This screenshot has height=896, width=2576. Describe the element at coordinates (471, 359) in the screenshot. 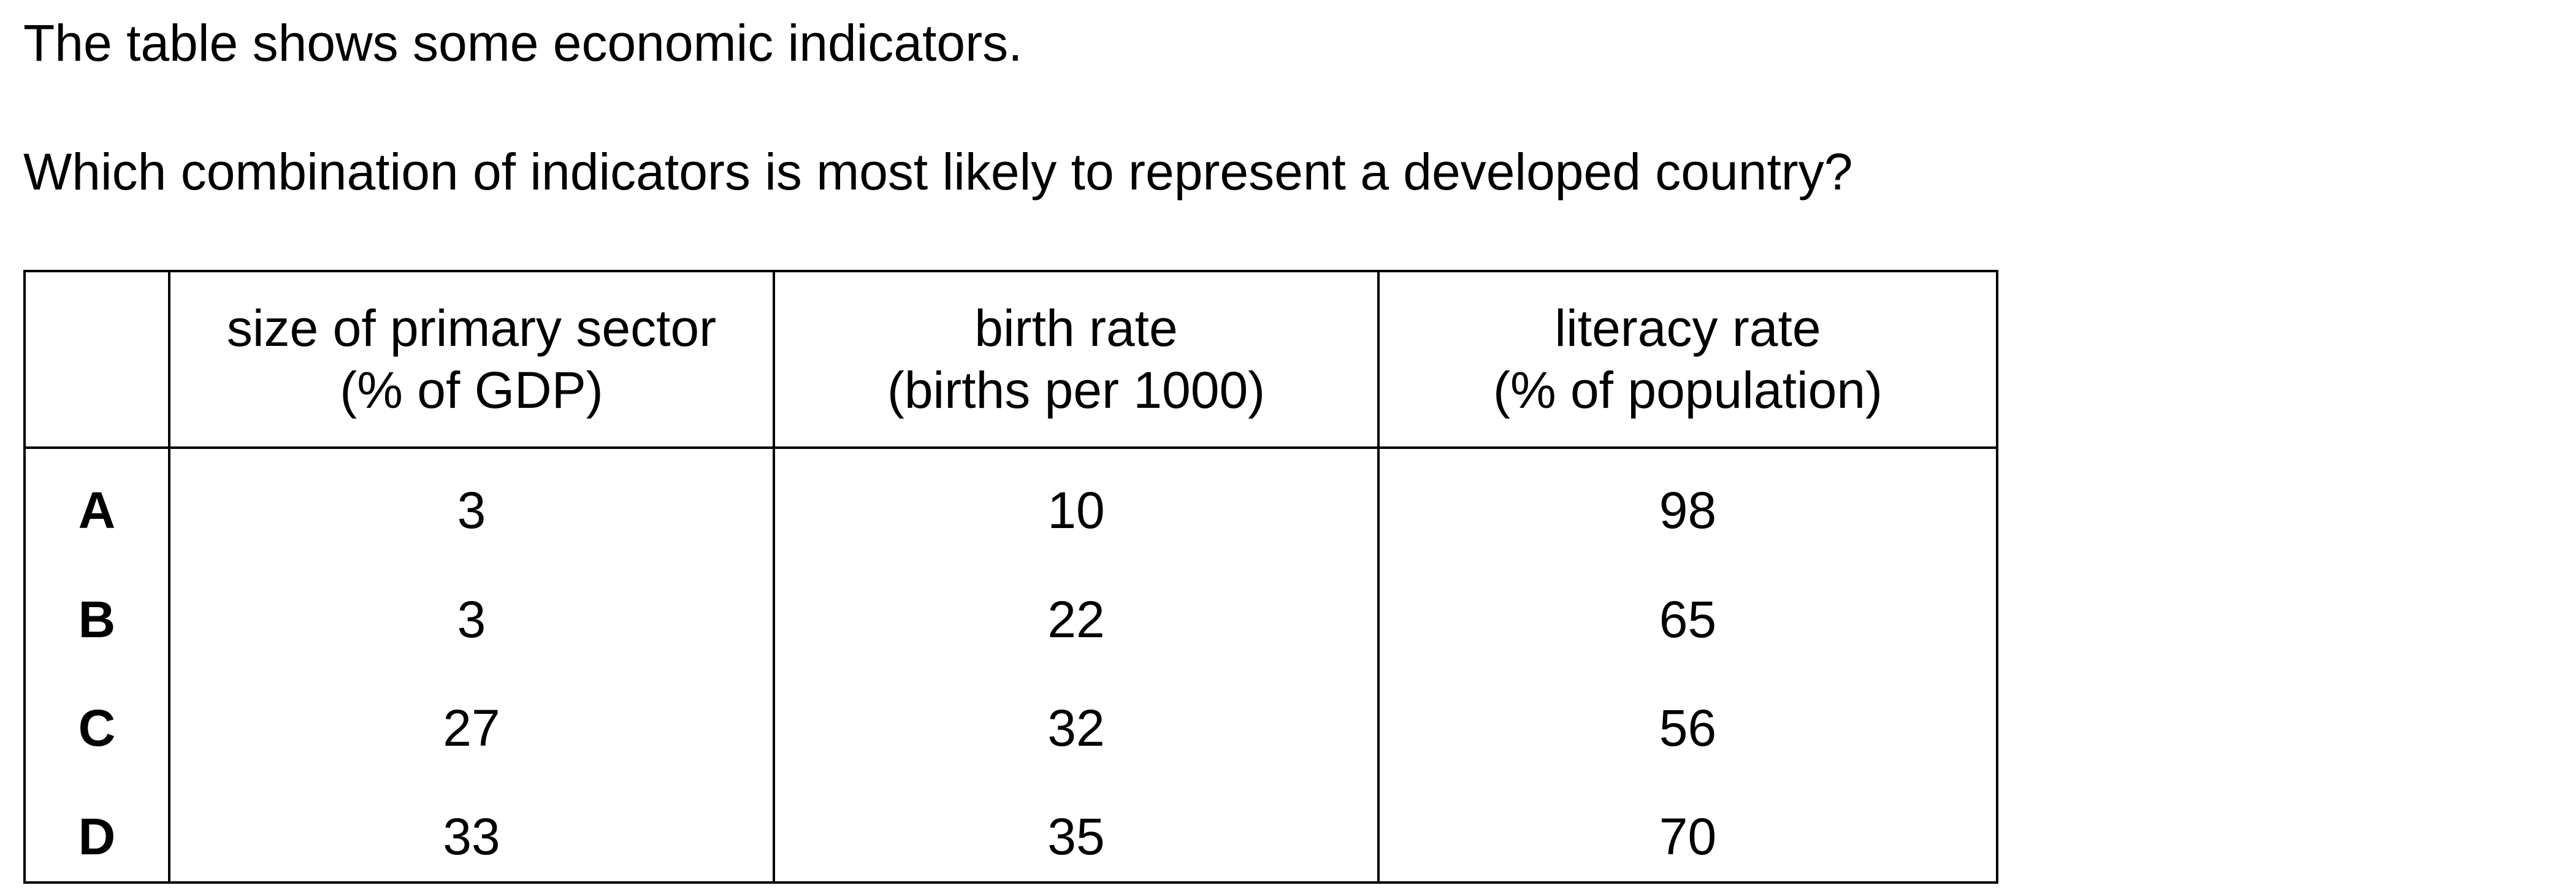

I see `header-primary-sector: size of primary sector (% of GDP)` at that location.